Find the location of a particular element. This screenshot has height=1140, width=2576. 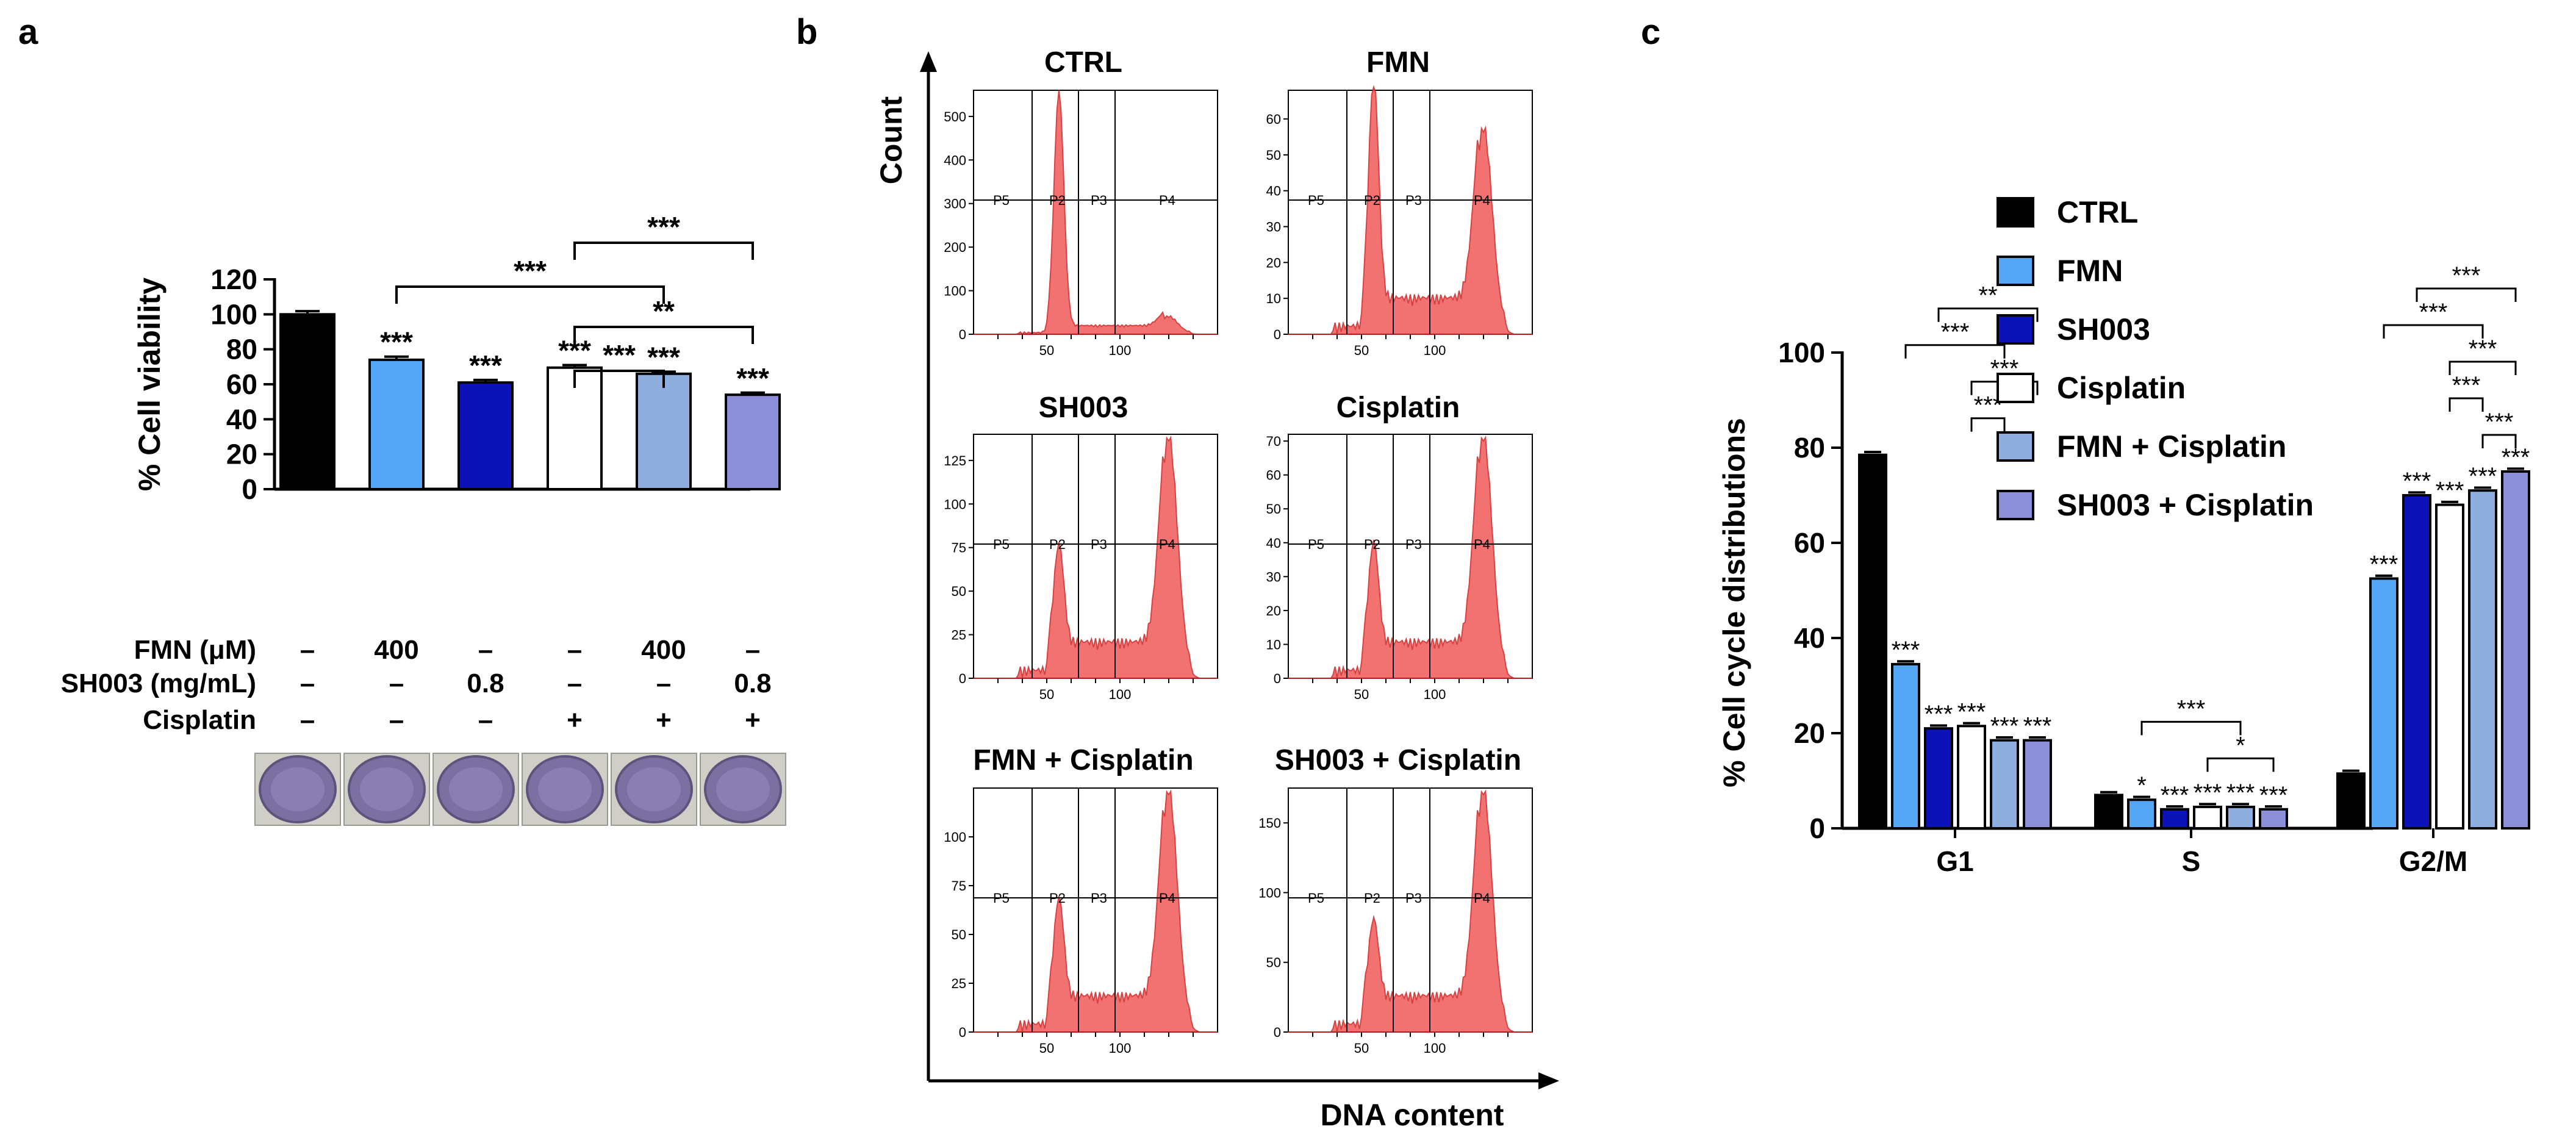

legend-entry-c: SH003 is located at coordinates (2104, 329).